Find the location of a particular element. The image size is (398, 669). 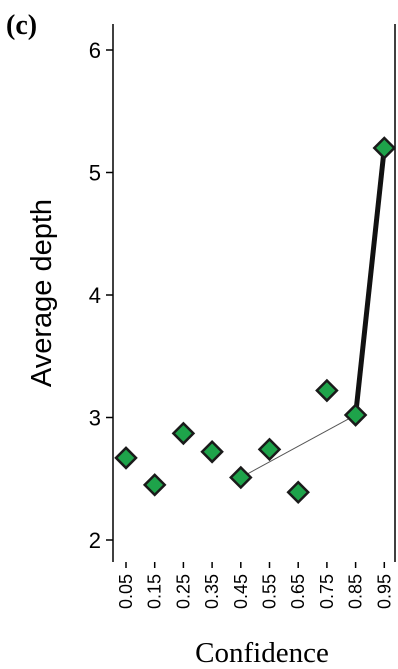

x-tick-label: 0.45 is located at coordinates (241, 591).